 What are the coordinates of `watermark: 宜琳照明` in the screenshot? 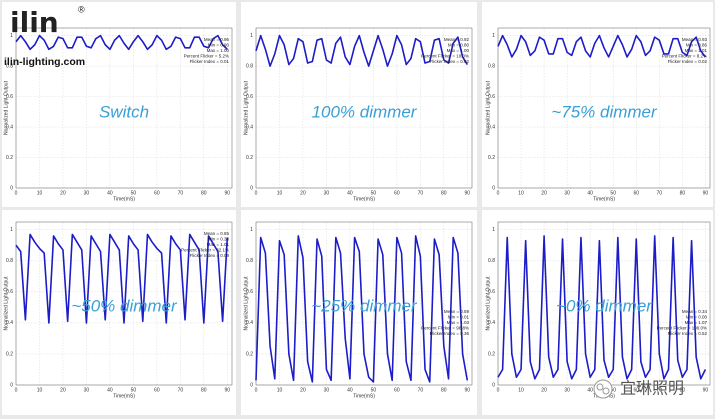 It's located at (638, 389).